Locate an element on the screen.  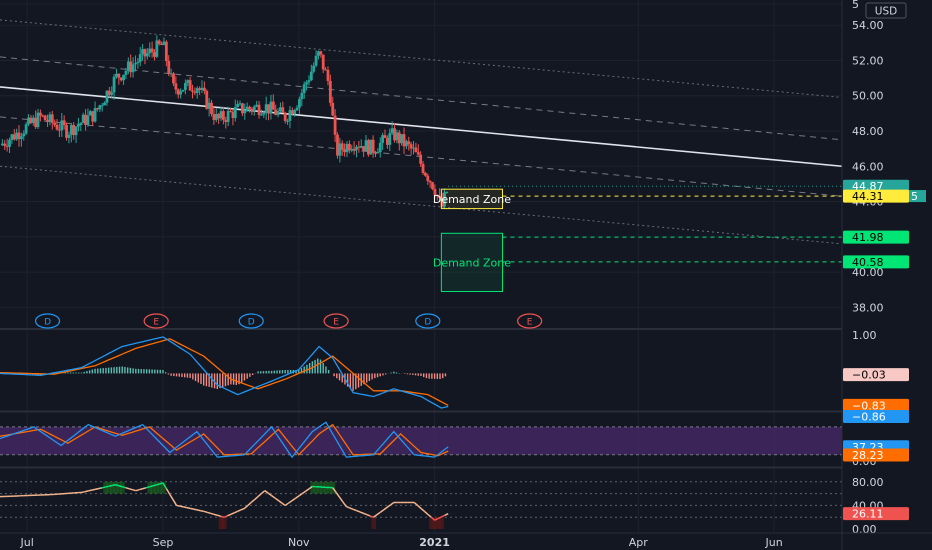
currency-badge is located at coordinates (886, 10).